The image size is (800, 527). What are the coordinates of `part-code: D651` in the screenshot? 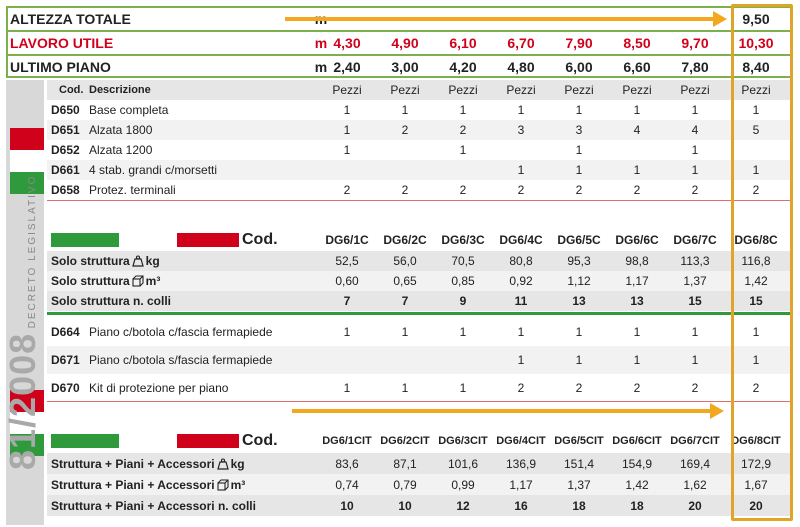 It's located at (65, 130).